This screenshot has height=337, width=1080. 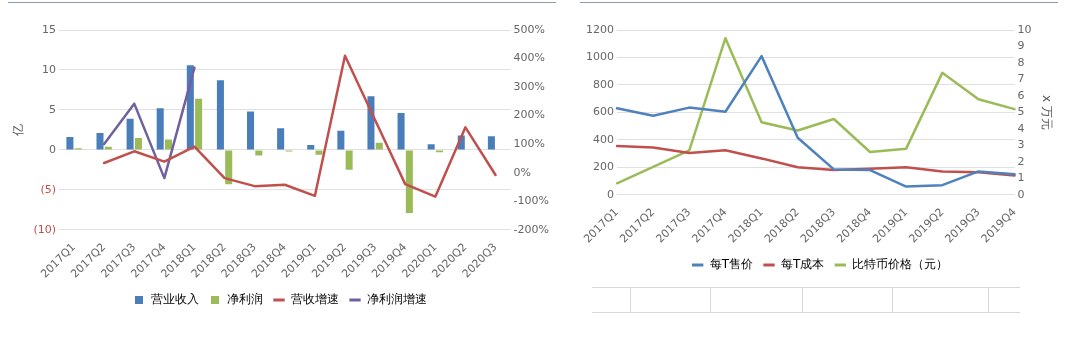 What do you see at coordinates (529, 144) in the screenshot?
I see `y2-tick-label: 100%` at bounding box center [529, 144].